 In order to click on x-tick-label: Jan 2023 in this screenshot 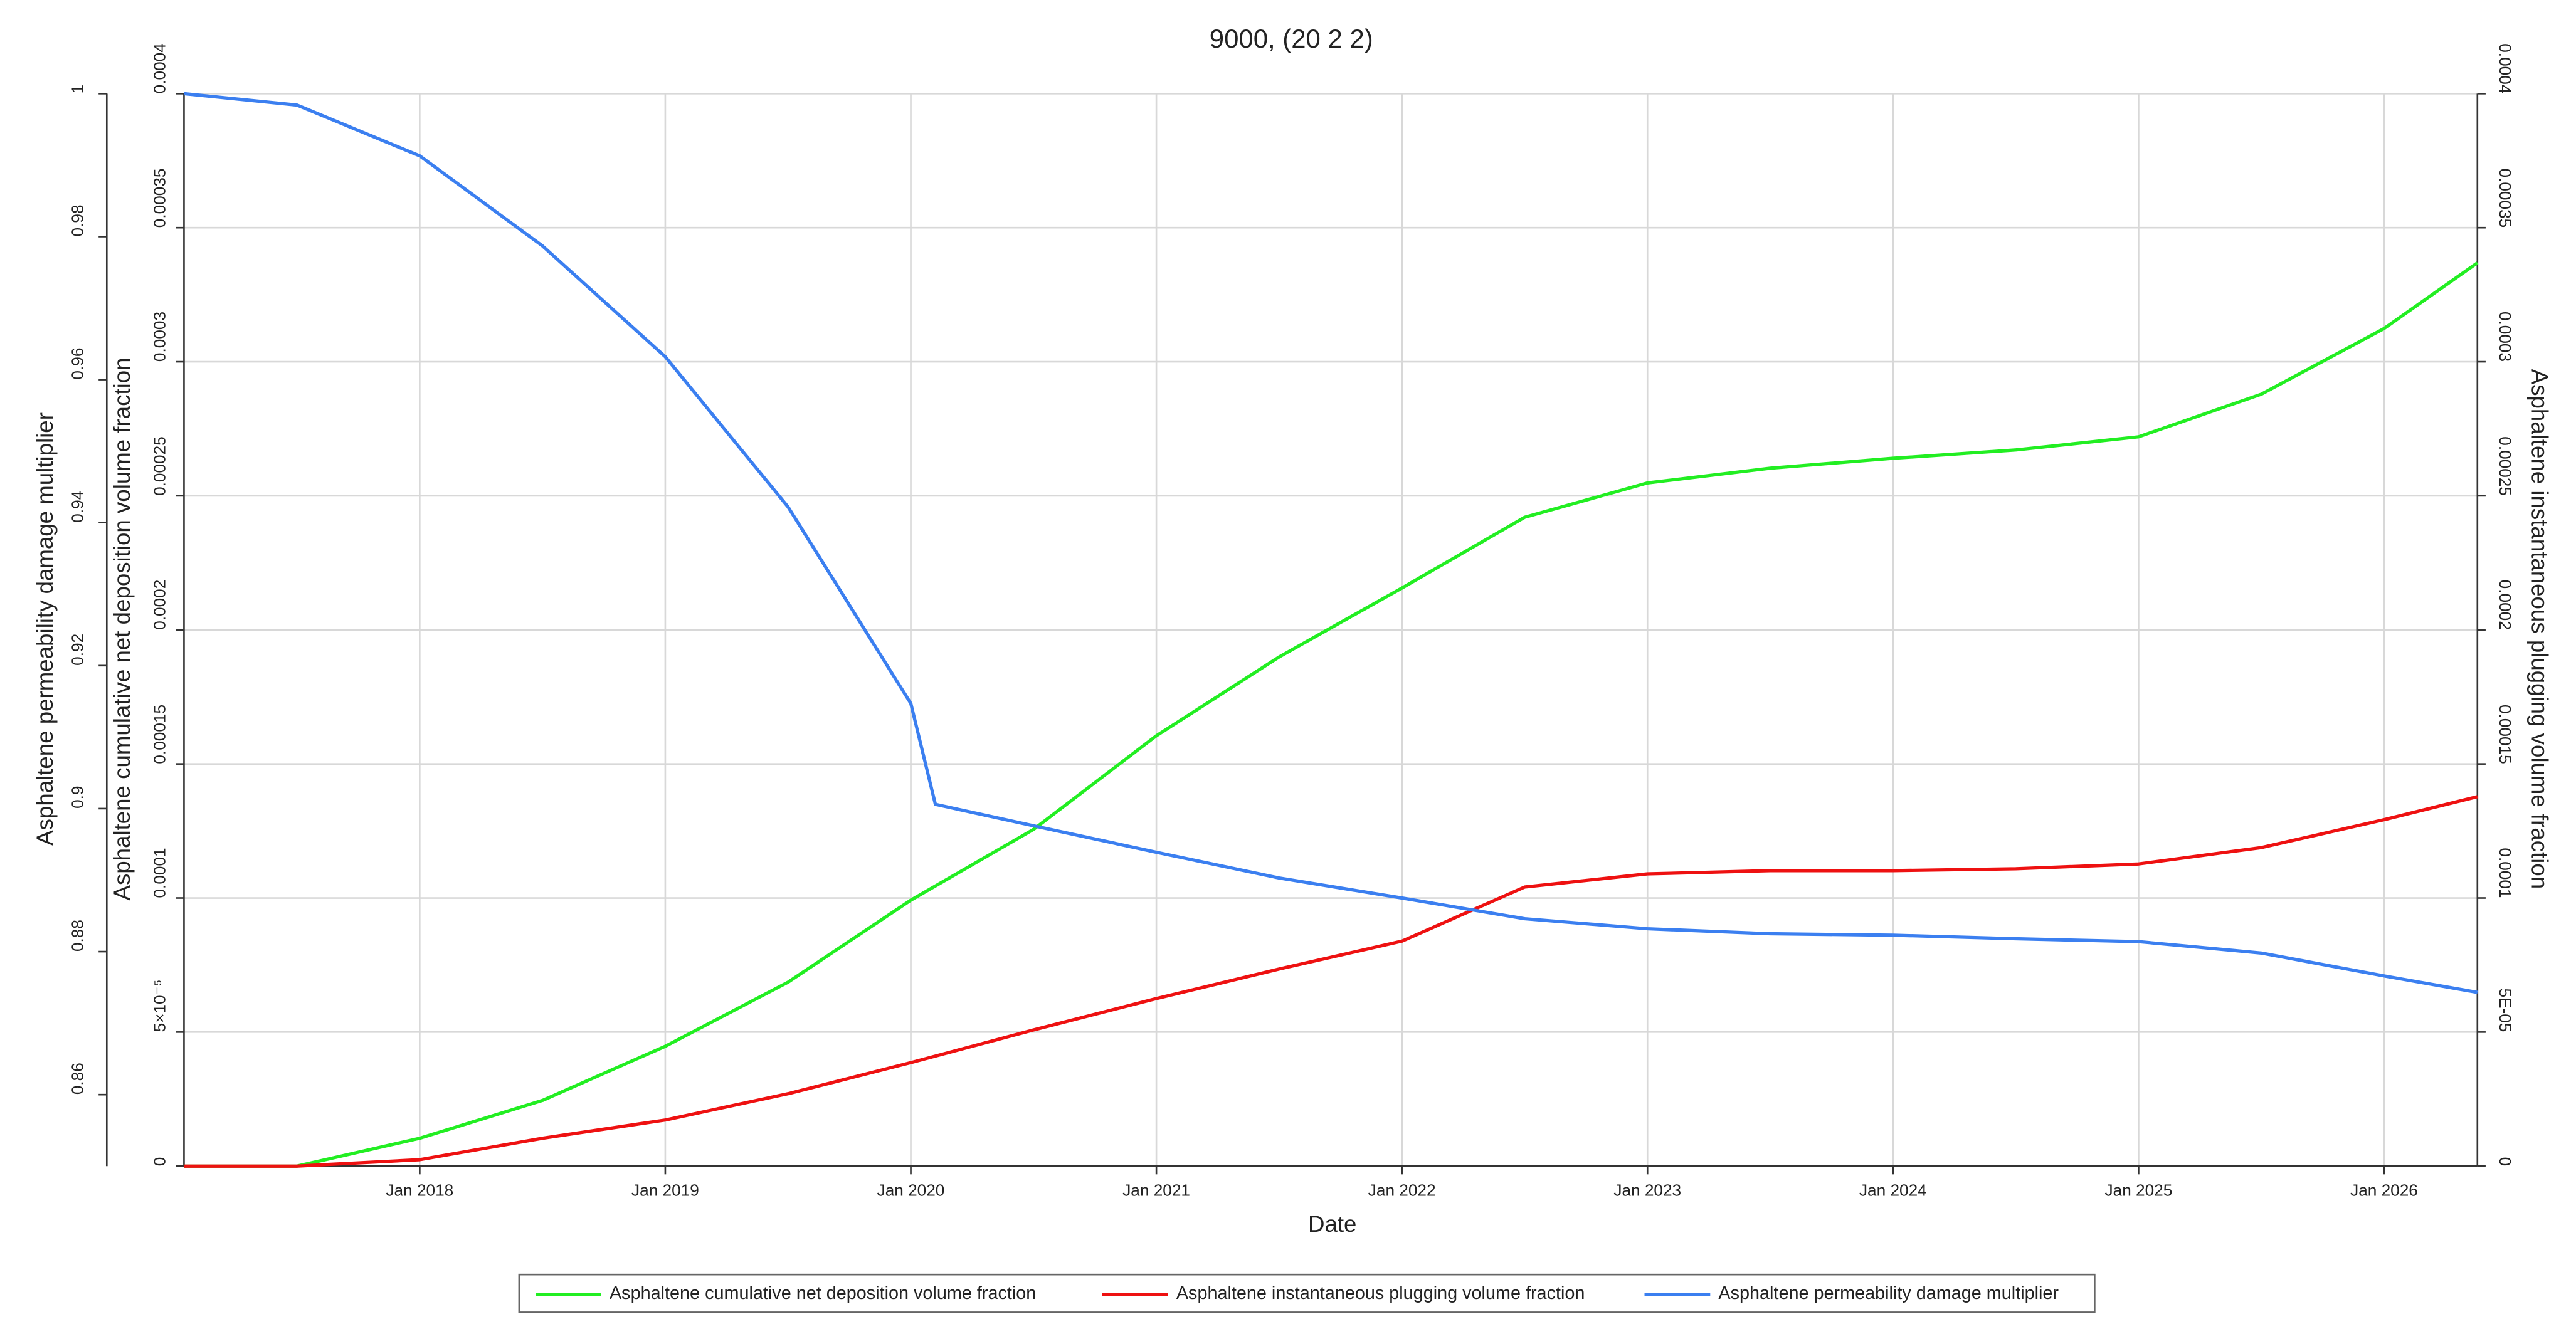, I will do `click(1647, 1189)`.